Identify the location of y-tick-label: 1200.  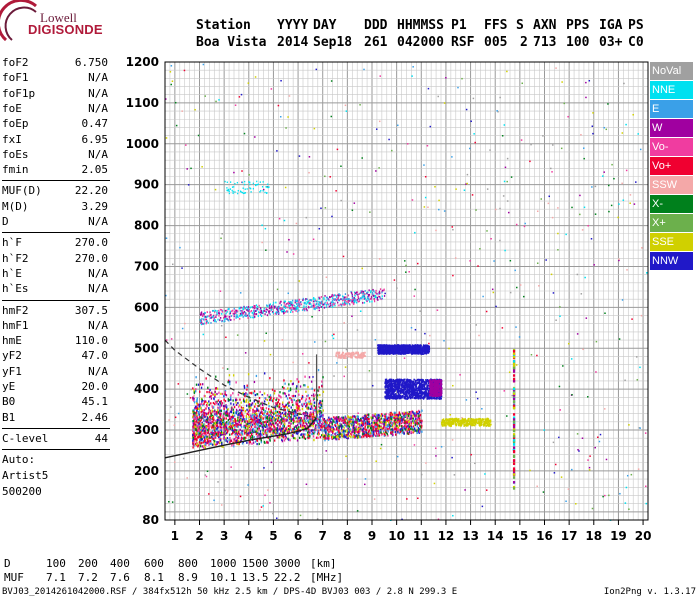
(142, 62).